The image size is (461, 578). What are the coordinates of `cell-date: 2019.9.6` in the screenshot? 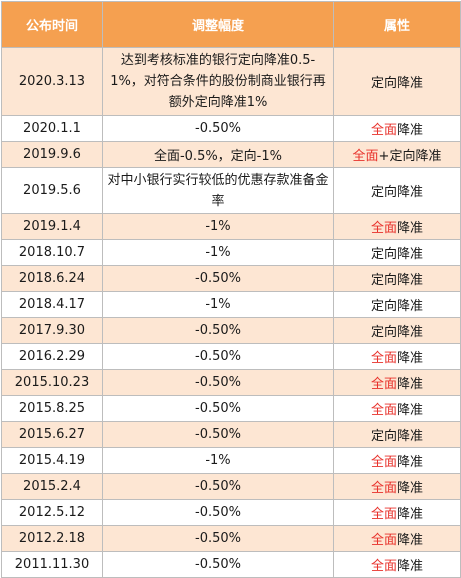 It's located at (52, 154).